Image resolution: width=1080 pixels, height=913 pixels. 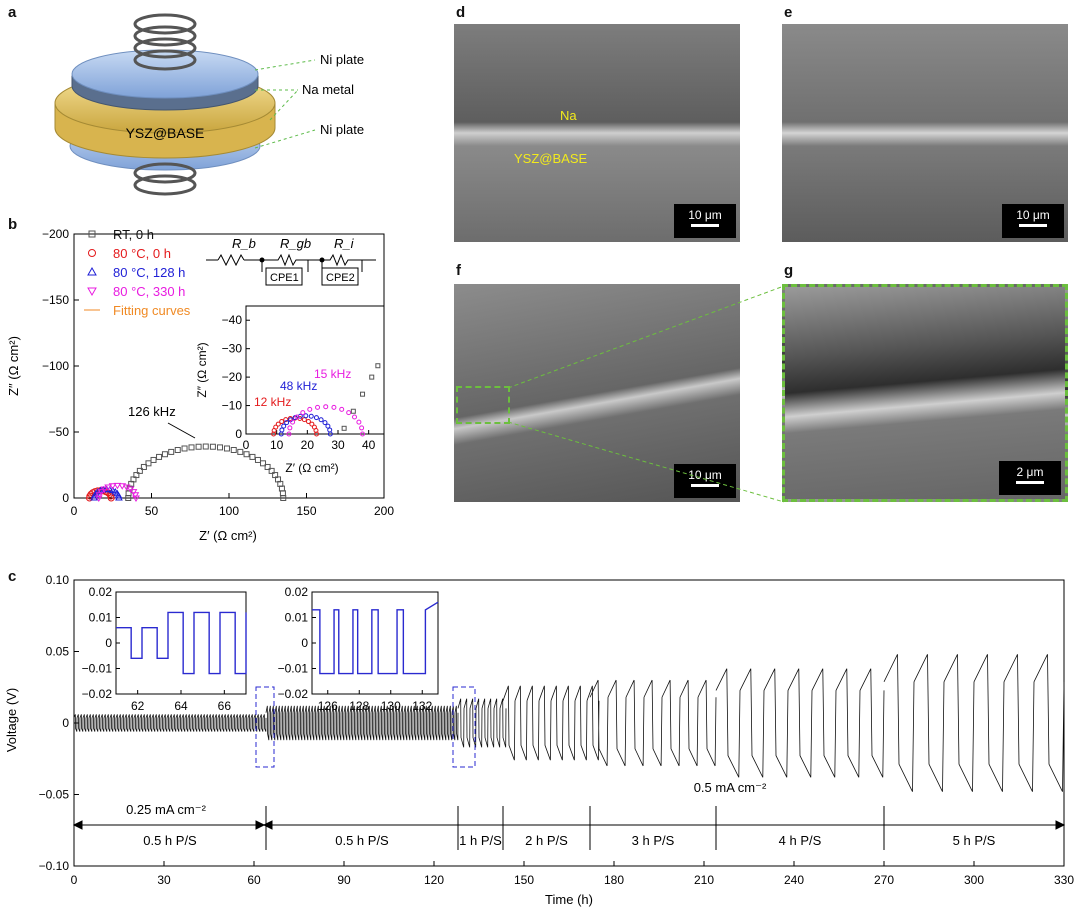 What do you see at coordinates (12, 576) in the screenshot?
I see `panel-letter-c: c` at bounding box center [12, 576].